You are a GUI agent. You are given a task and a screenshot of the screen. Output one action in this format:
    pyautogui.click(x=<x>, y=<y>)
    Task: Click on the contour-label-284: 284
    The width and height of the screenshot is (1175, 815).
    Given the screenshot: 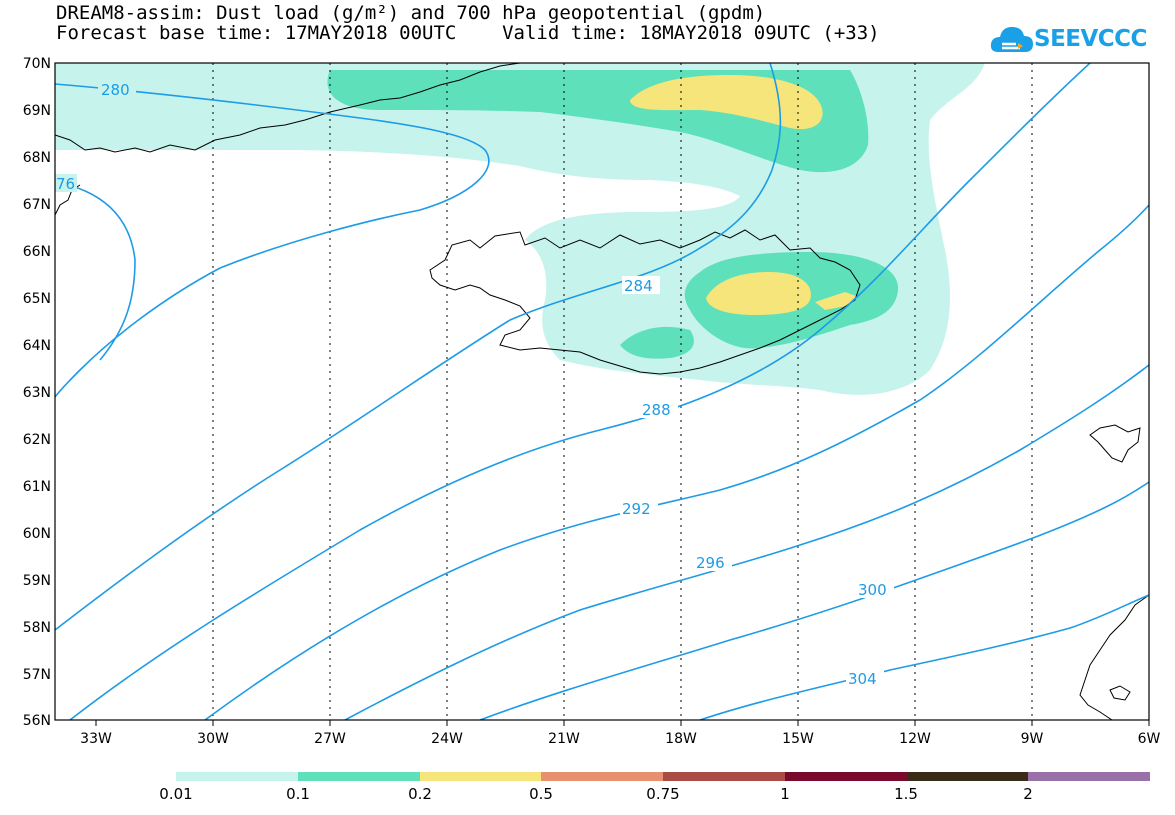 What is the action you would take?
    pyautogui.click(x=638, y=286)
    